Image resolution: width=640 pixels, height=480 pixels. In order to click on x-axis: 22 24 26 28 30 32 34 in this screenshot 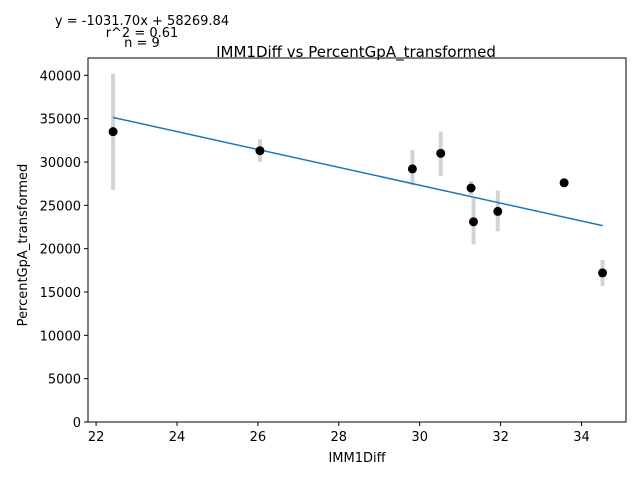, I will do `click(339, 433)`.